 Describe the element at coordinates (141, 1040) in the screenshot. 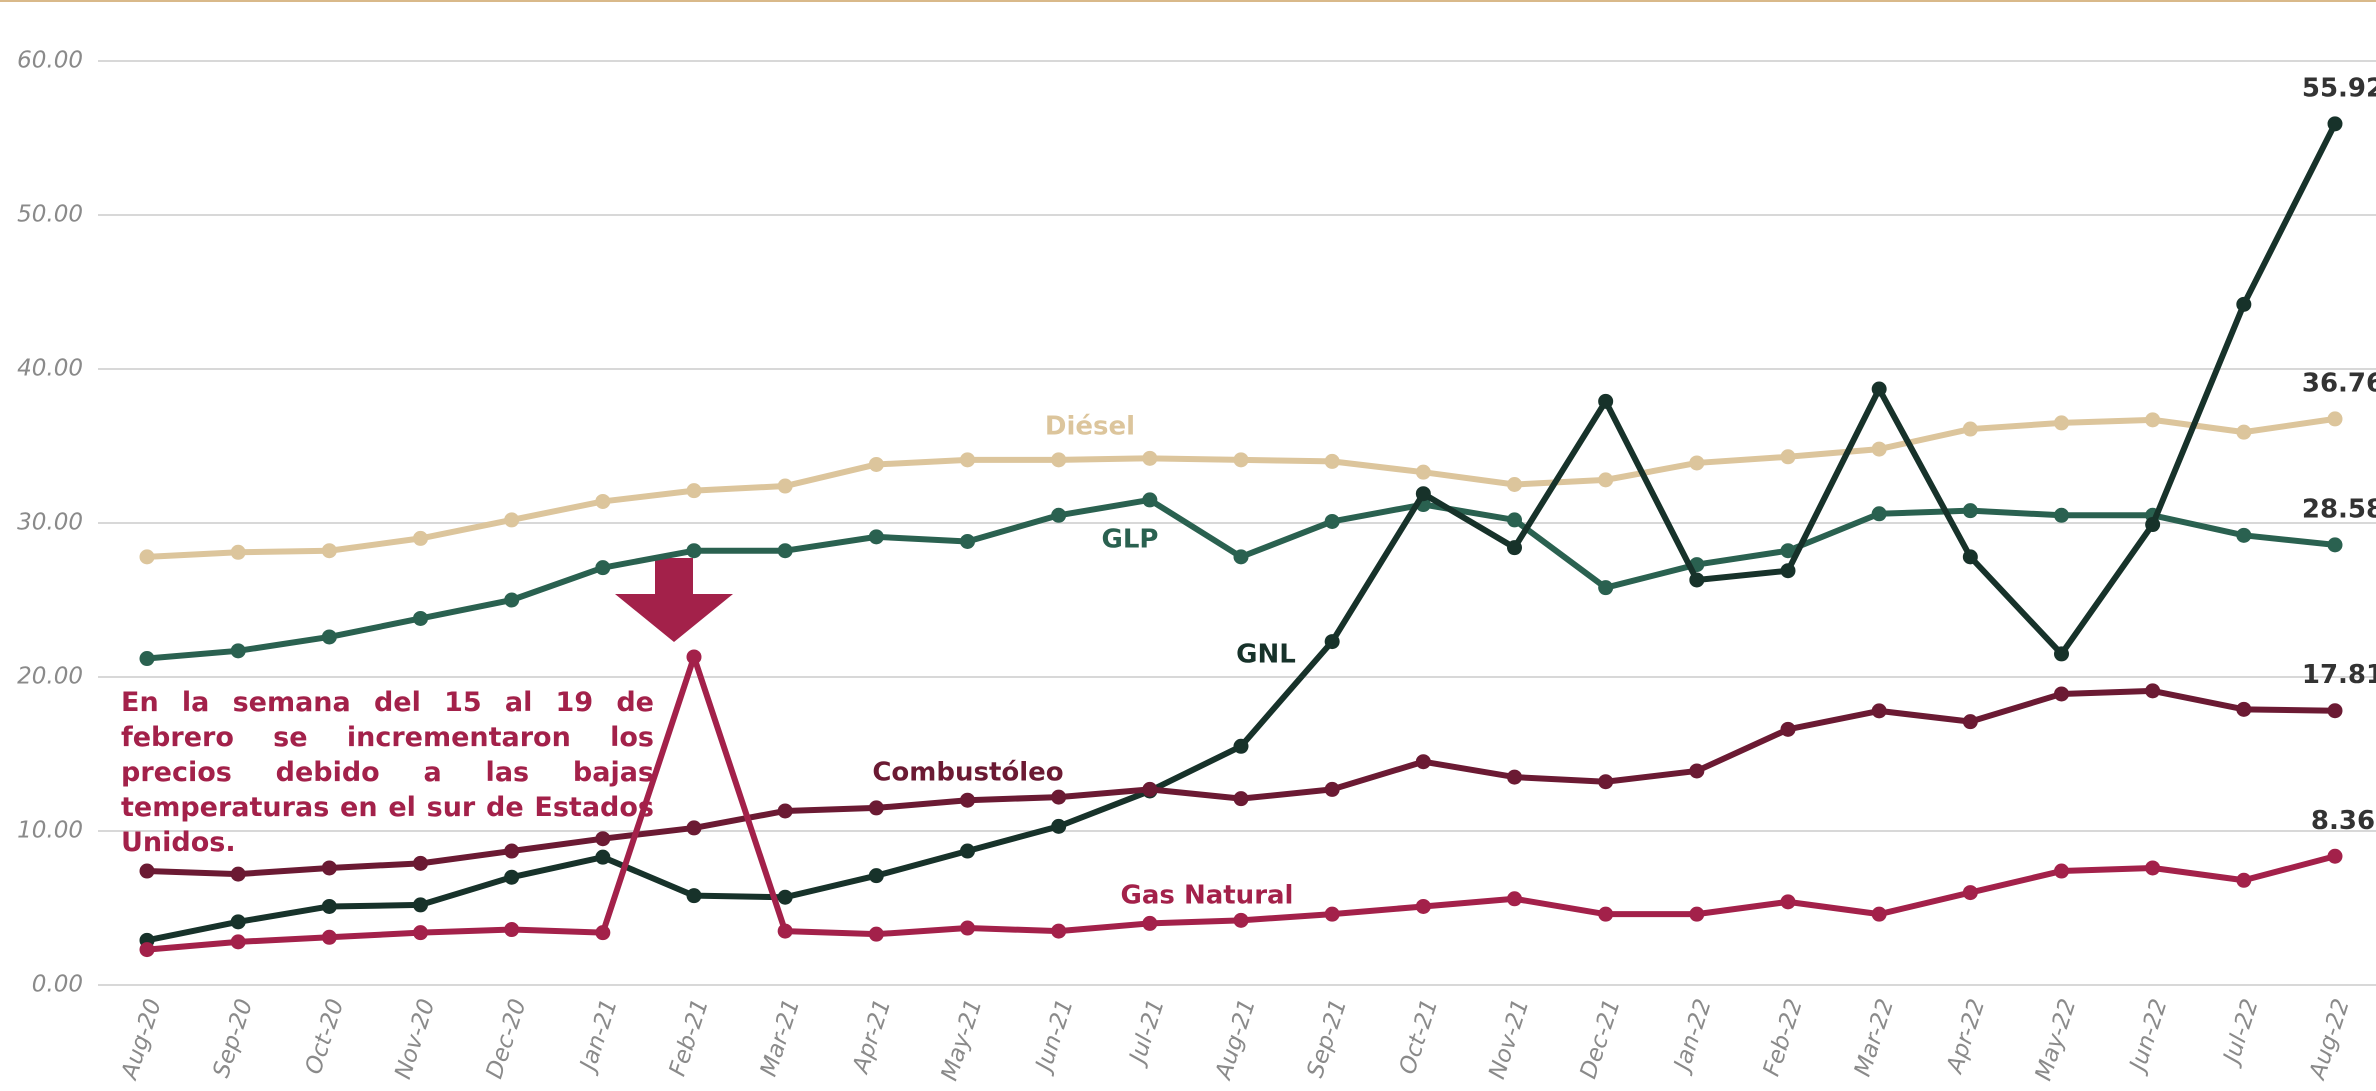

I see `x-tick-label: Aug-20` at that location.